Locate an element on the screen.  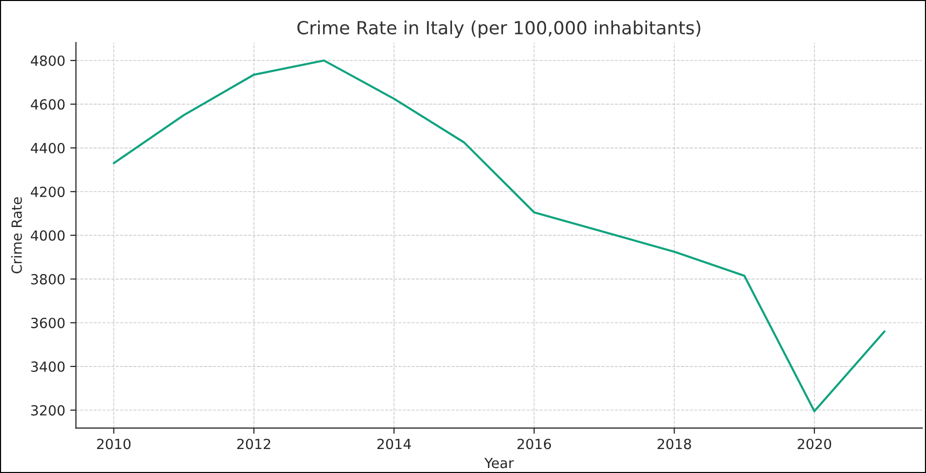
y-tick-label: 4000 is located at coordinates (47, 235).